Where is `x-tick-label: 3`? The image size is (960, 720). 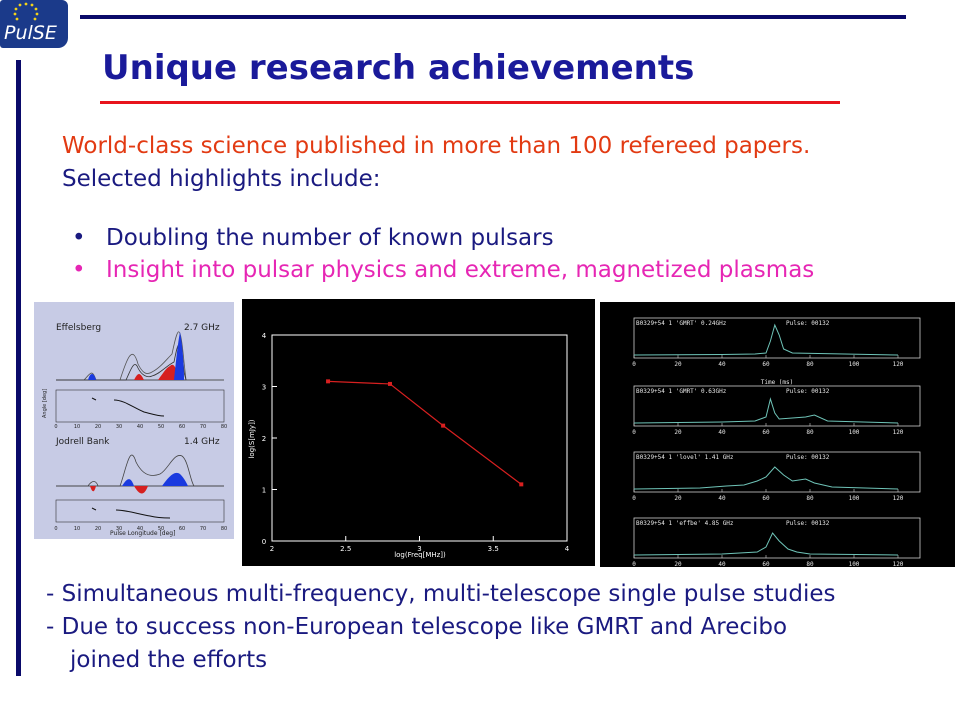
x-tick-label: 3 is located at coordinates (419, 549).